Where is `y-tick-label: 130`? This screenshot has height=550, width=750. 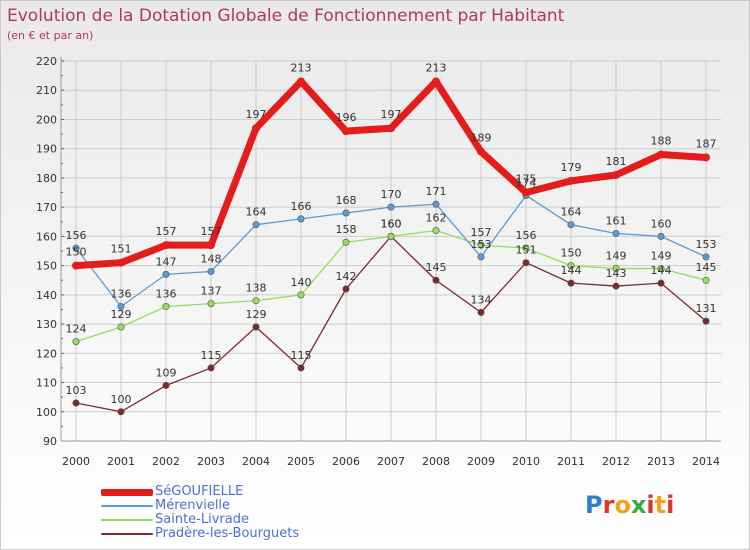
y-tick-label: 130 is located at coordinates (46, 324).